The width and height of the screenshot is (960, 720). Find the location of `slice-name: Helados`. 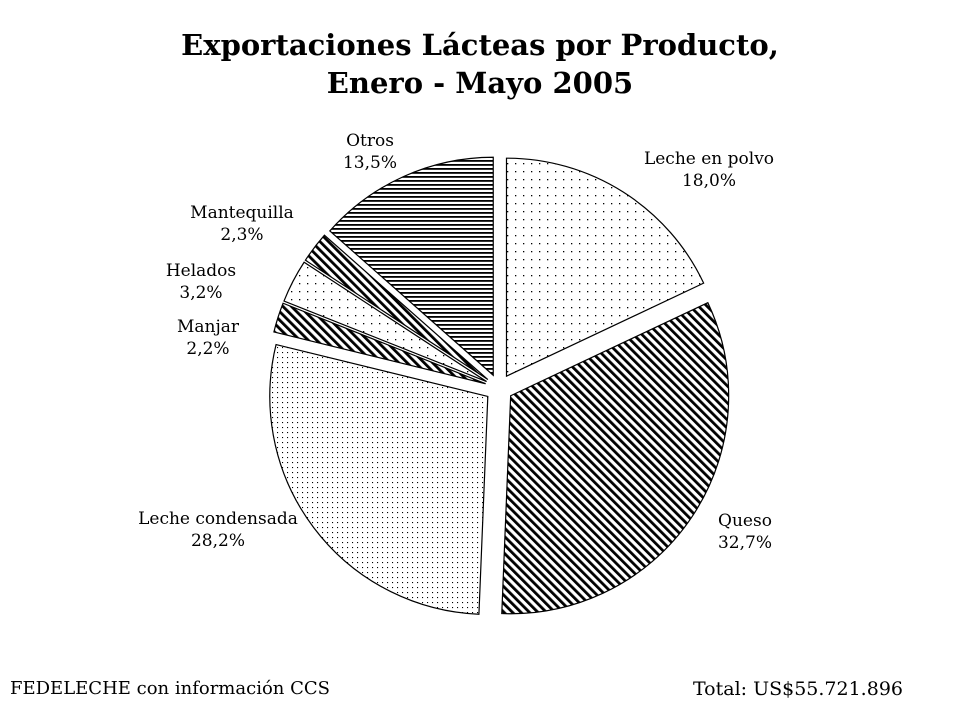

slice-name: Helados is located at coordinates (201, 271).